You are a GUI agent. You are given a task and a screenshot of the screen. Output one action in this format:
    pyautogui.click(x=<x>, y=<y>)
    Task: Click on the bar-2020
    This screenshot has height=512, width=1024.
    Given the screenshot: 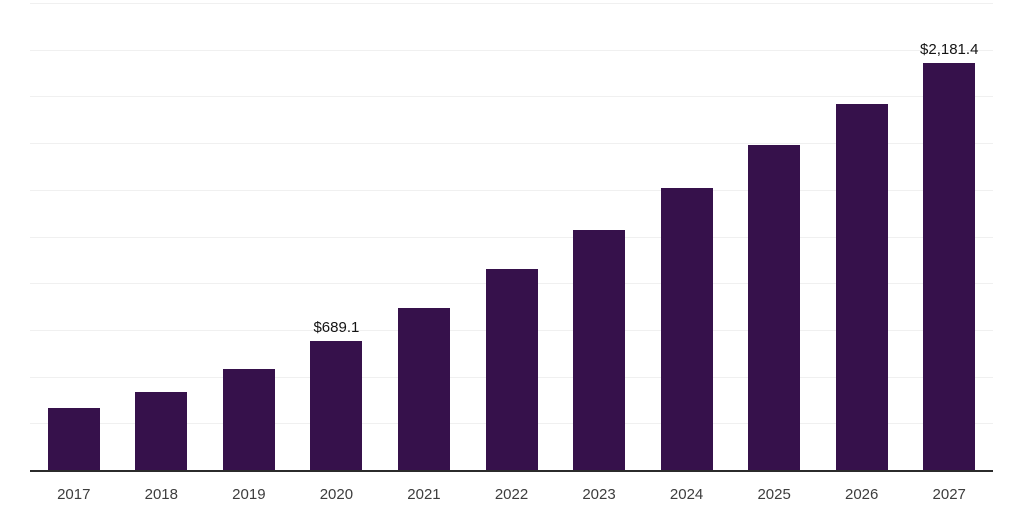 What is the action you would take?
    pyautogui.click(x=336, y=405)
    